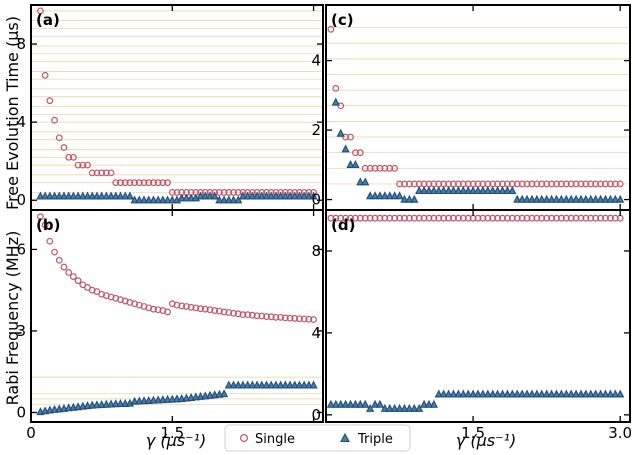 This screenshot has height=455, width=635. Describe the element at coordinates (48, 225) in the screenshot. I see `panel-label-b: (b)` at that location.